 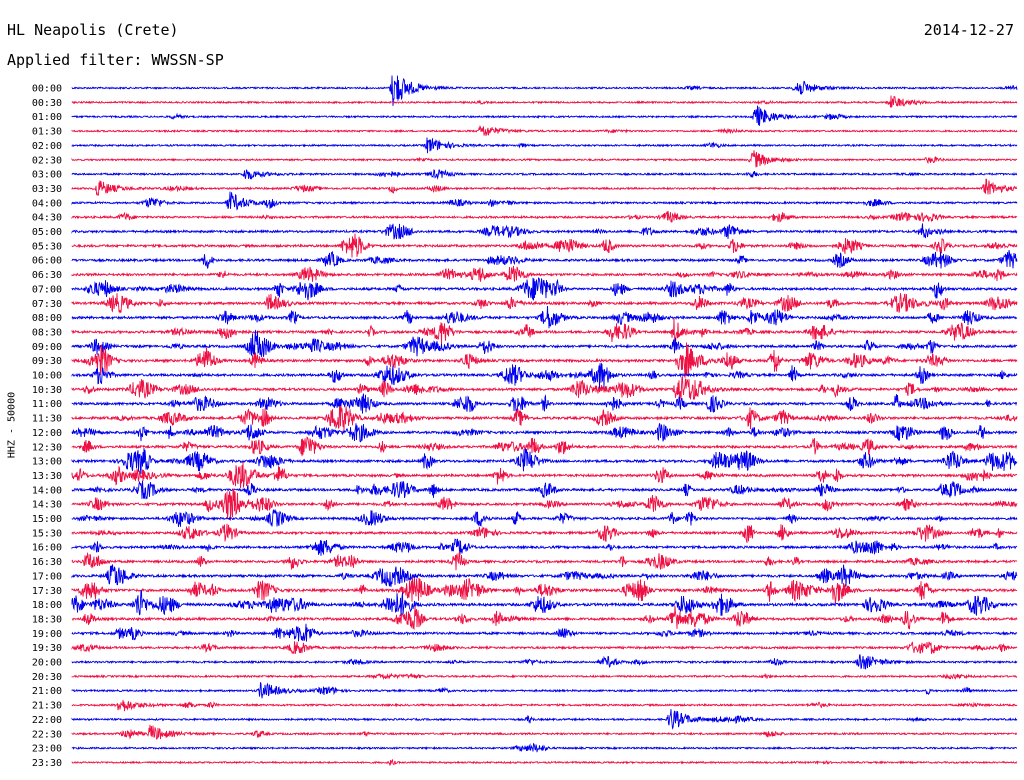 I want to click on row-label-1230: 12:30, so click(x=47, y=447).